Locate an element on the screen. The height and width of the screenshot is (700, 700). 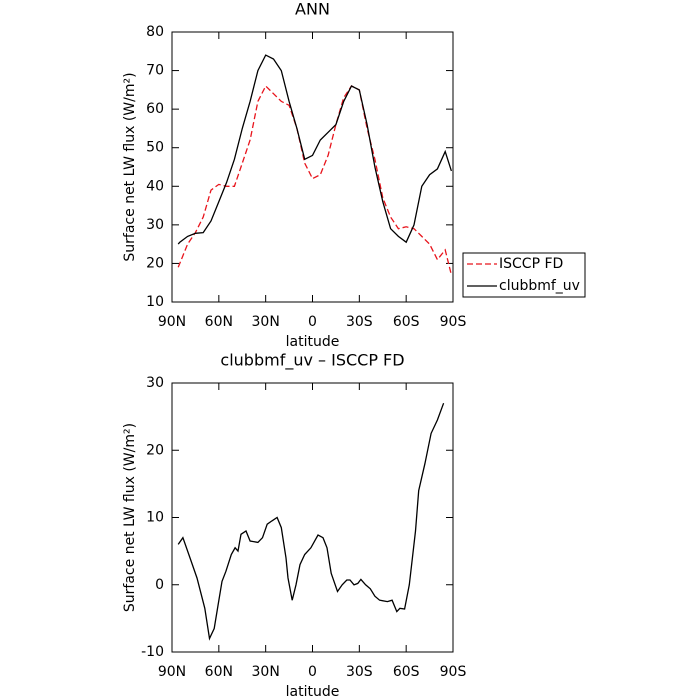
y-tick-label: 40 is located at coordinates (155, 186).